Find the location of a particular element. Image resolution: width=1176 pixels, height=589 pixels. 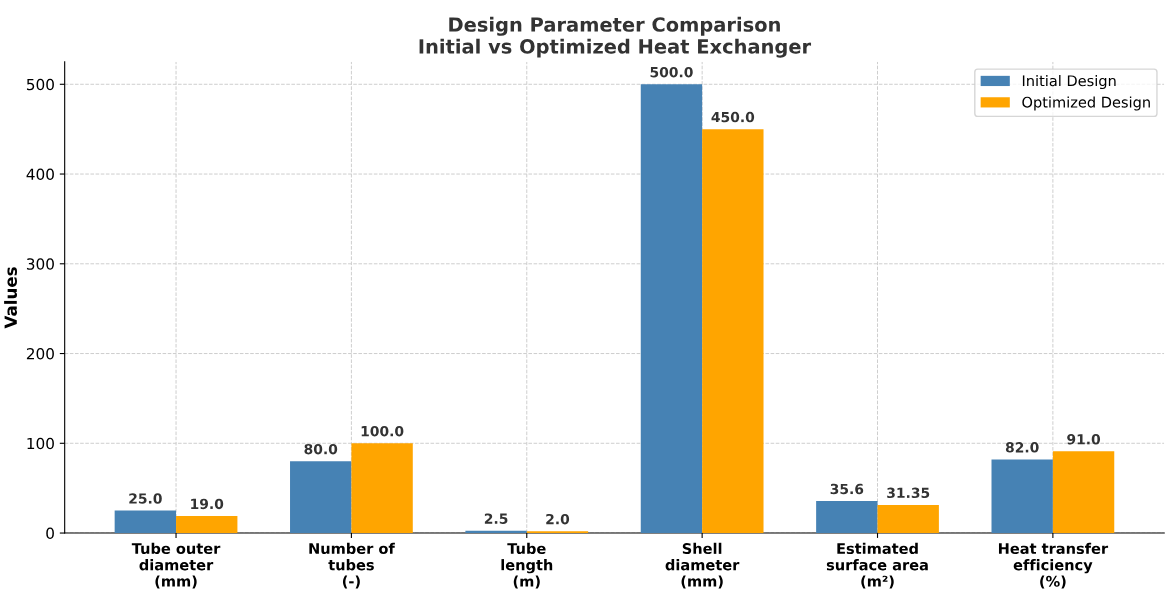

x-tick-label: Heat transfer efficiency (%) is located at coordinates (1053, 565).